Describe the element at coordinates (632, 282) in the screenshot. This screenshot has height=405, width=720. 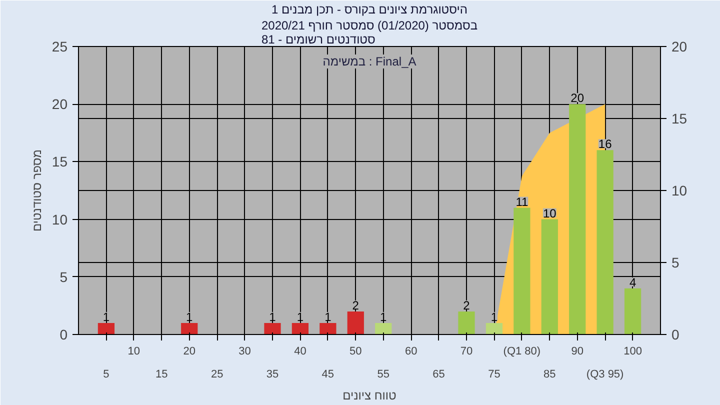
I see `data-label: 4` at that location.